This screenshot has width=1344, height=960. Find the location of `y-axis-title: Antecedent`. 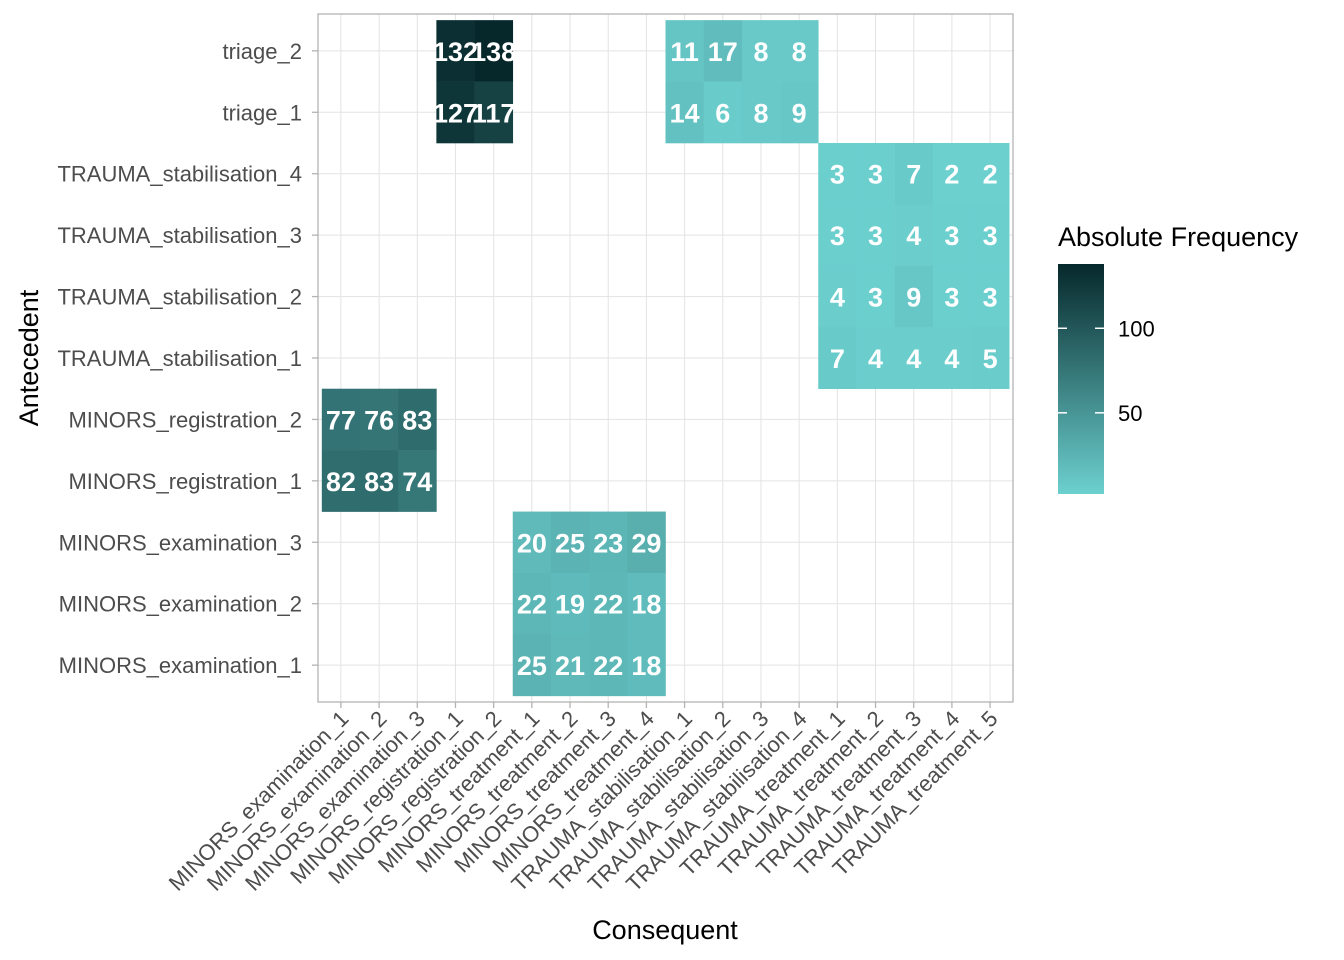

y-axis-title: Antecedent is located at coordinates (29, 357).